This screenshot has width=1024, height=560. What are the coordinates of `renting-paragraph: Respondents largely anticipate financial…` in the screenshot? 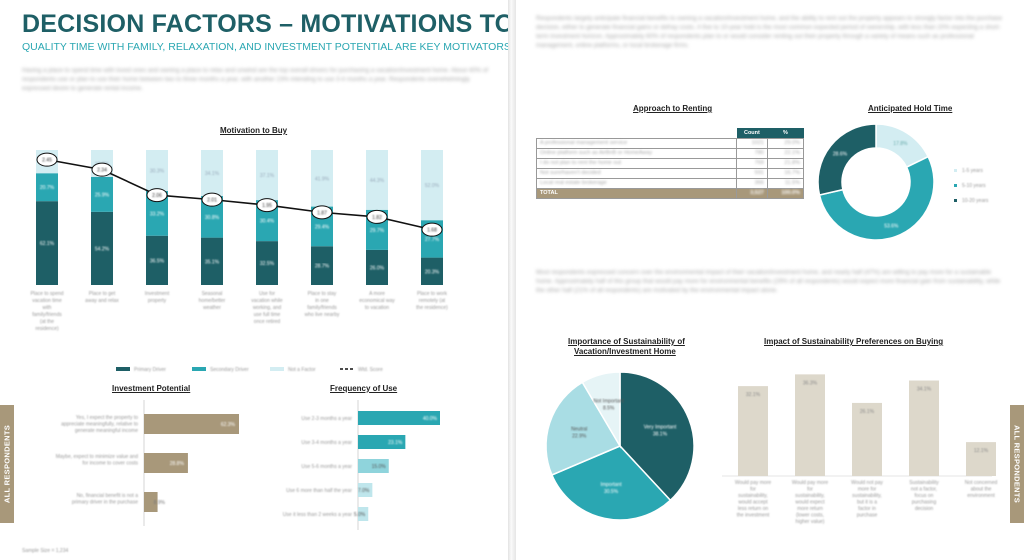 It's located at (769, 32).